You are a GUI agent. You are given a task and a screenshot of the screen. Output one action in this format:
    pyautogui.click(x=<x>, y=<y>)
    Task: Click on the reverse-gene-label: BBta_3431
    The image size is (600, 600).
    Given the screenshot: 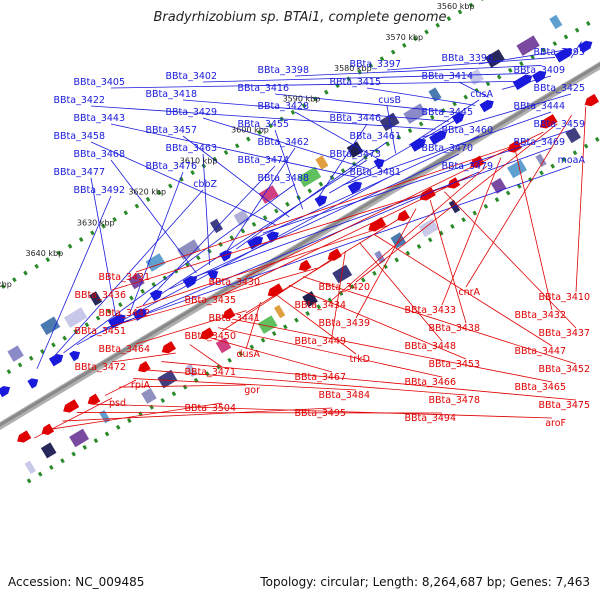 What is the action you would take?
    pyautogui.click(x=124, y=277)
    